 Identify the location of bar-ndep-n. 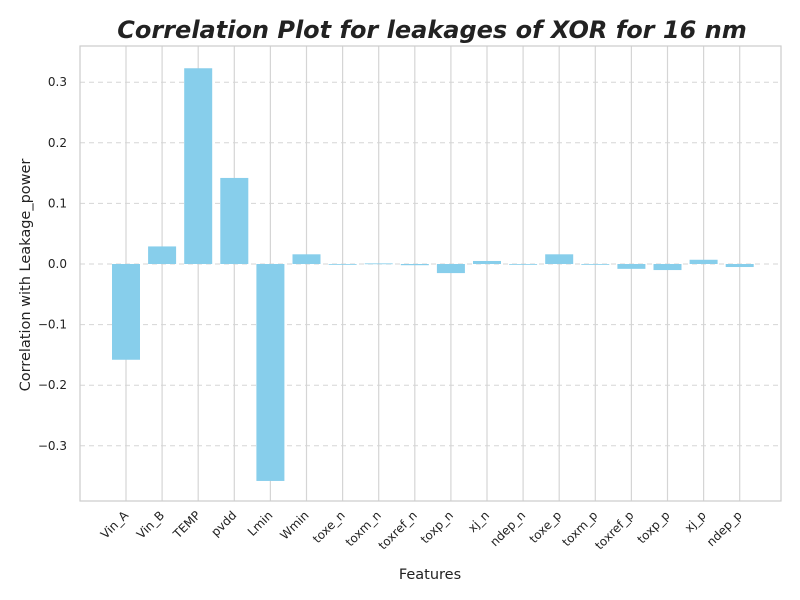
(523, 264).